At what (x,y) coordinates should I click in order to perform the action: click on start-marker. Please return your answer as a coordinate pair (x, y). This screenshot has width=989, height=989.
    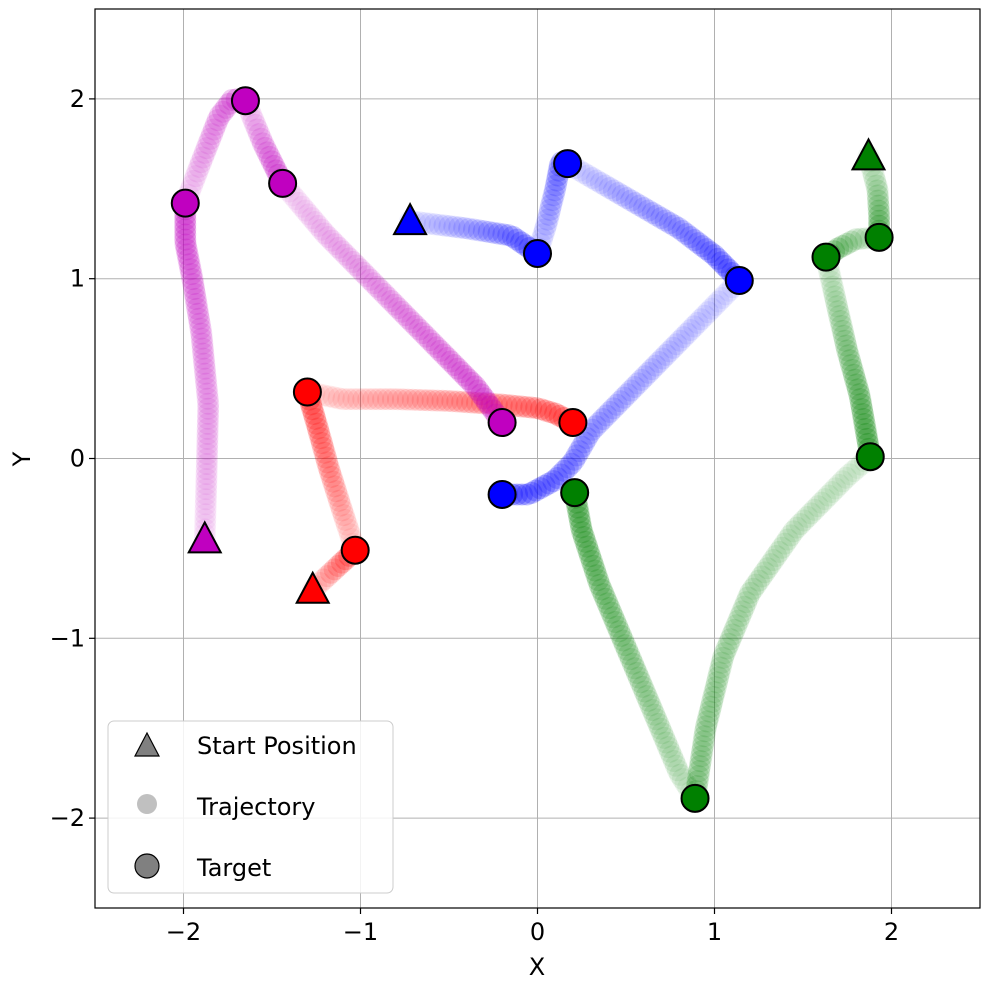
    Looking at the image, I should click on (868, 154).